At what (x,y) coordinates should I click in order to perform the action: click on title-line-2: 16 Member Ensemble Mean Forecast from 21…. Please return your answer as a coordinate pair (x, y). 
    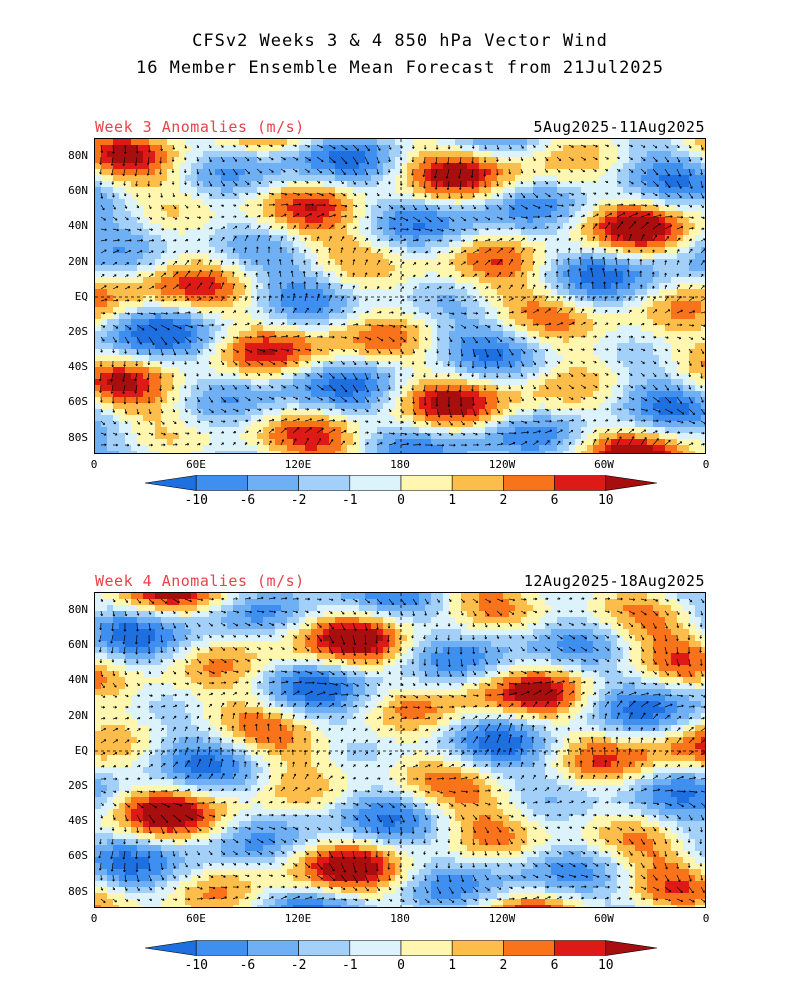
    Looking at the image, I should click on (400, 68).